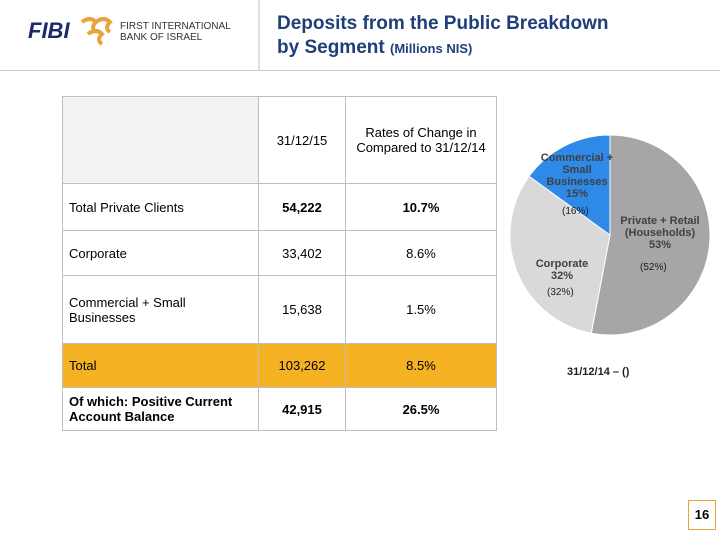 The height and width of the screenshot is (540, 720). What do you see at coordinates (421, 309) in the screenshot?
I see `cell: 1.5%` at bounding box center [421, 309].